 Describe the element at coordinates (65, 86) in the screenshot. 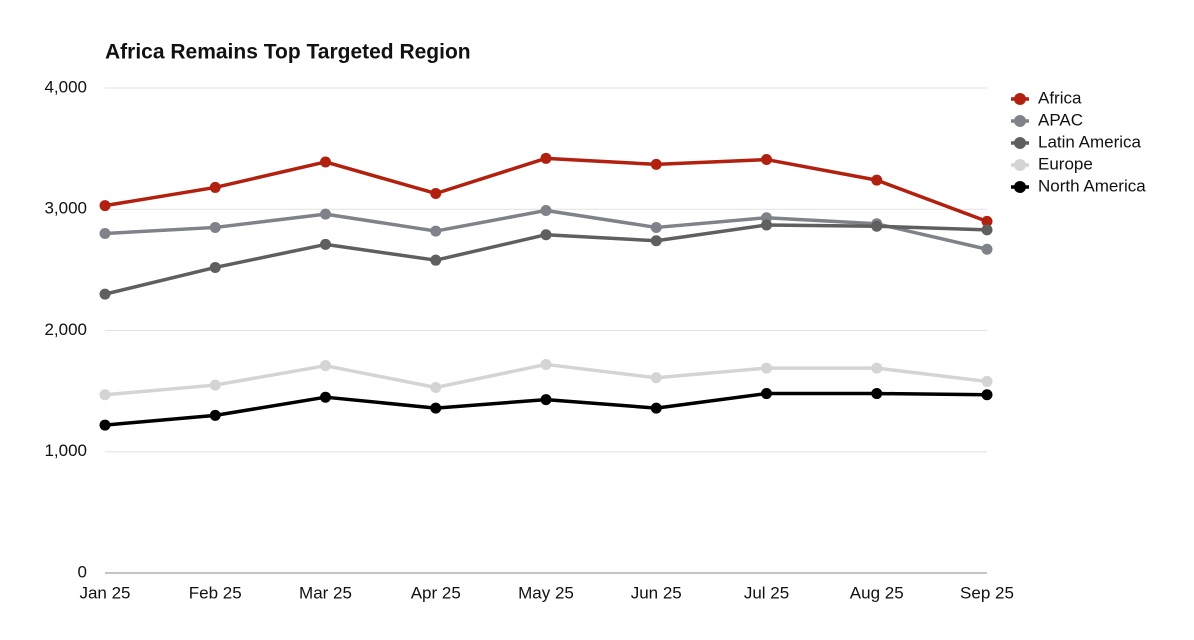

I see `y-tick-label: 4,000` at that location.